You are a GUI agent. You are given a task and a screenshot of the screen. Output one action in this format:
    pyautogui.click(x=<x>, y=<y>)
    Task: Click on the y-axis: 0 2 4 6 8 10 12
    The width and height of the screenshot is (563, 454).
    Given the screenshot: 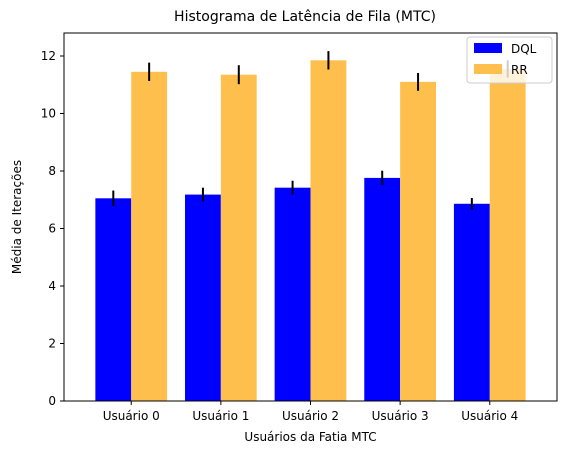 What is the action you would take?
    pyautogui.click(x=52, y=228)
    